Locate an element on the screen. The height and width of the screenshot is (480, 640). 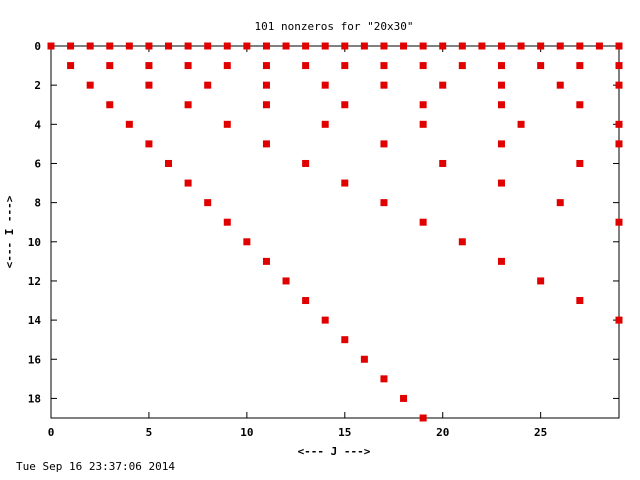
x-tick-label: 0 is located at coordinates (51, 432).